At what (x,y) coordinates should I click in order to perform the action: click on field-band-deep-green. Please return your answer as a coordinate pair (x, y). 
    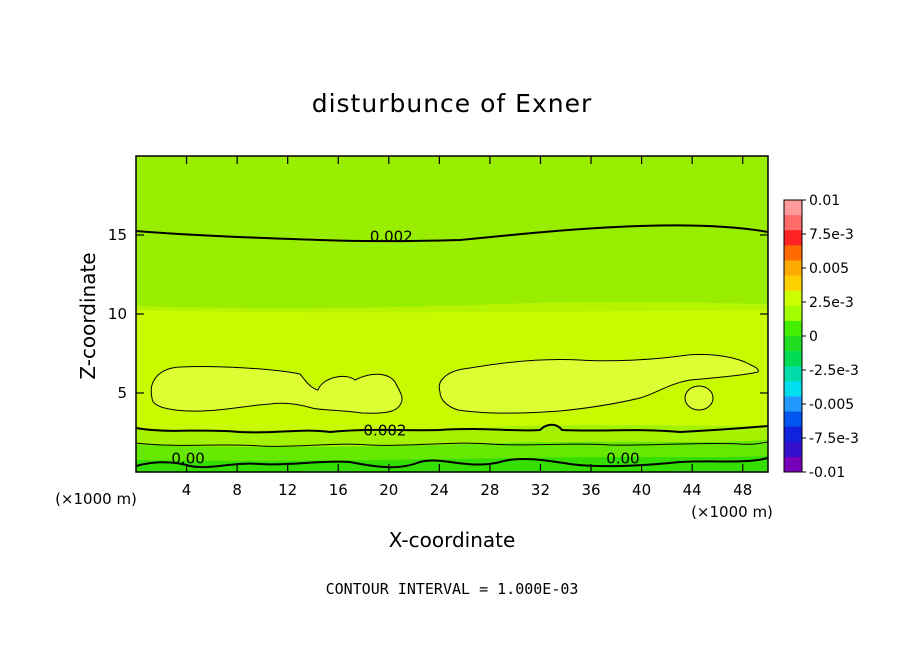
    Looking at the image, I should click on (452, 464).